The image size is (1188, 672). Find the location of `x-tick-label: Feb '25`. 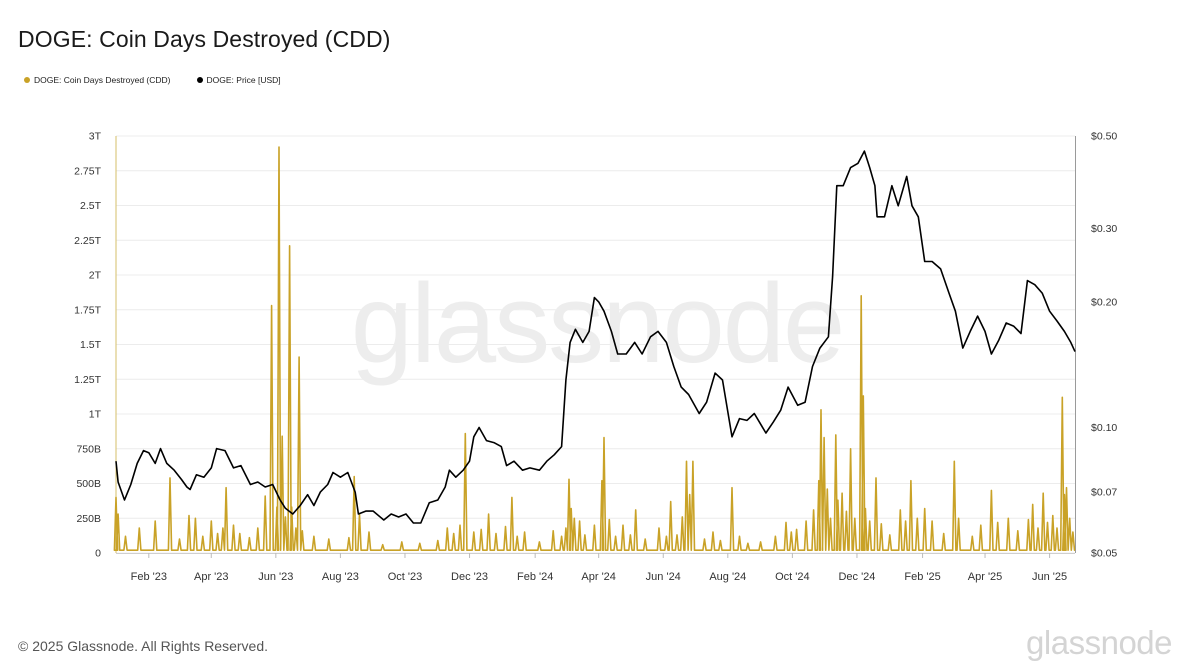

x-tick-label: Feb '25 is located at coordinates (922, 577).